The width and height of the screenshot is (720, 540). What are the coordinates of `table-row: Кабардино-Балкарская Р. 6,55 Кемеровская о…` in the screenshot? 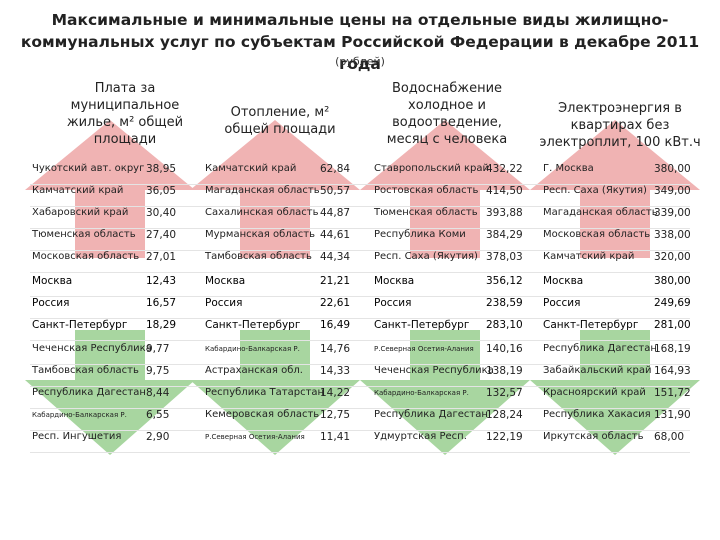 It's located at (360, 418).